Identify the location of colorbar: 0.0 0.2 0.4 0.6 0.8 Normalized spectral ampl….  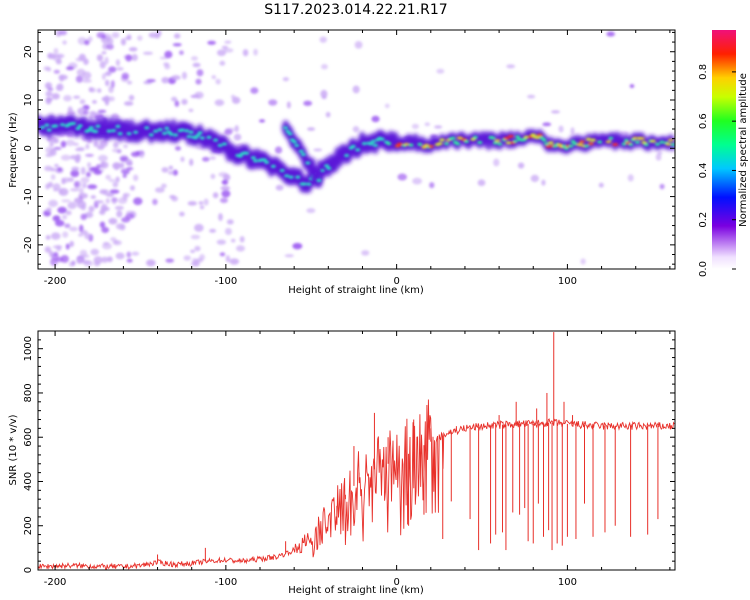
(723, 153).